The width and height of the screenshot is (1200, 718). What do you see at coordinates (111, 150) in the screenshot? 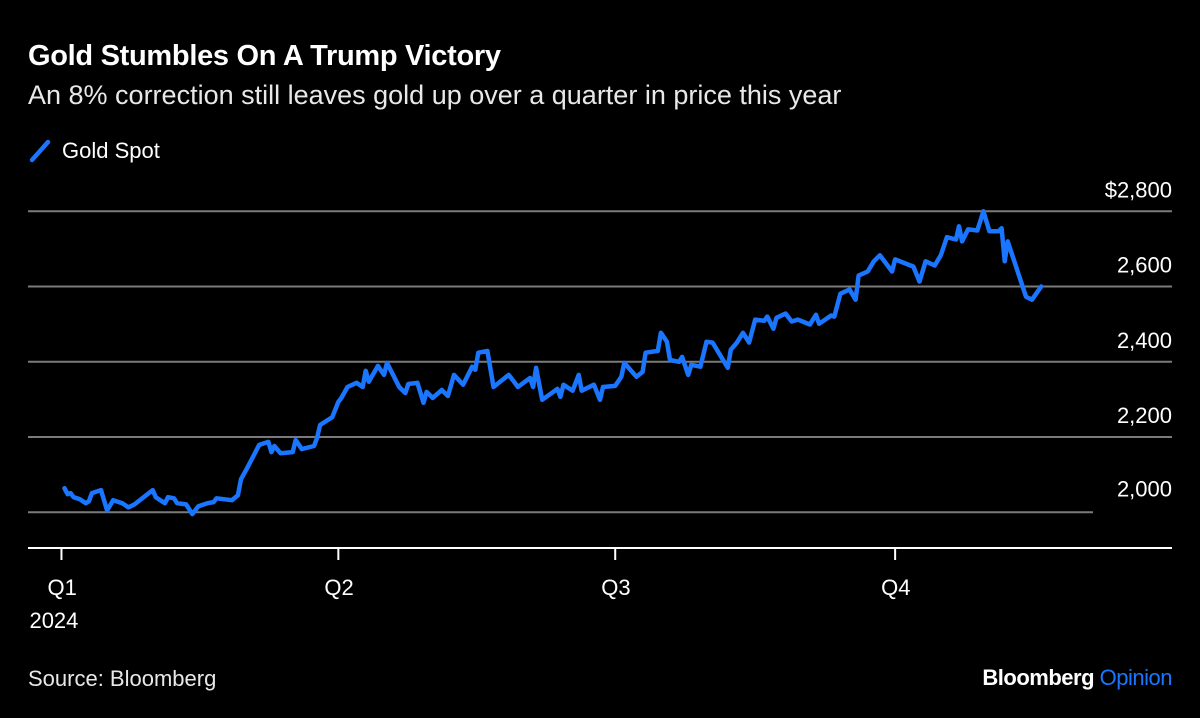
I see `legend-label: Gold Spot` at bounding box center [111, 150].